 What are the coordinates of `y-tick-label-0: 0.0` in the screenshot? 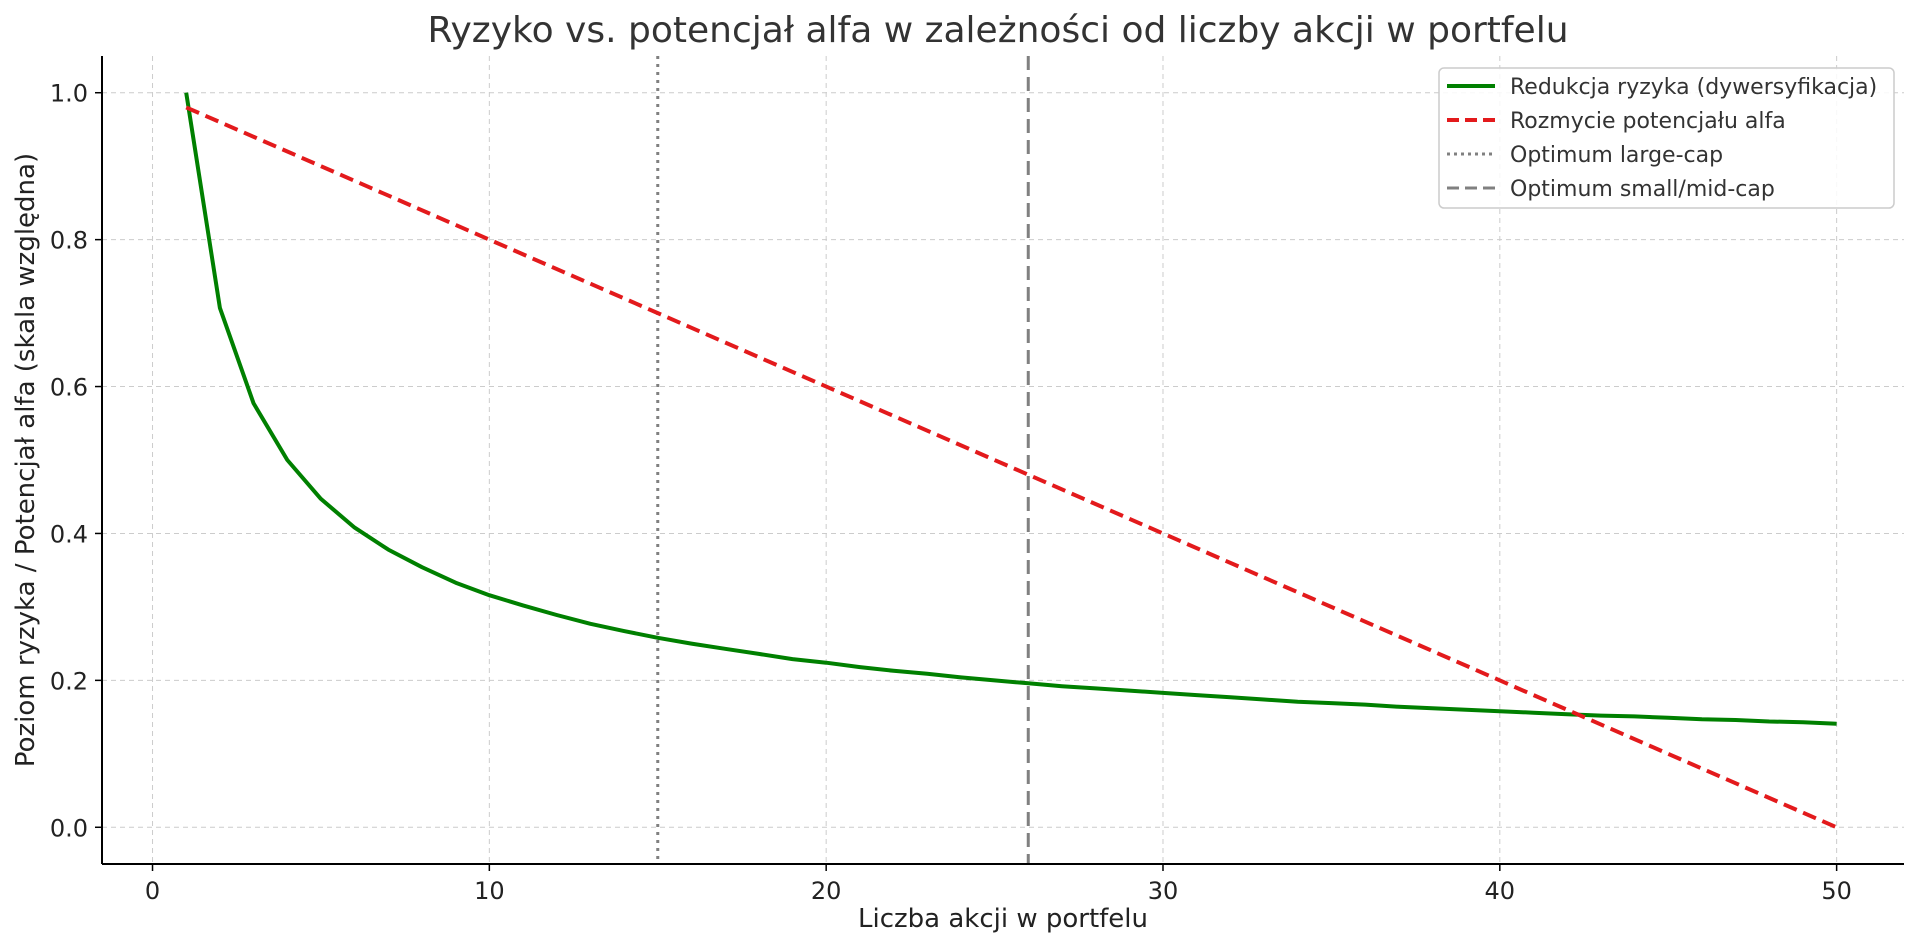 It's located at (69, 828).